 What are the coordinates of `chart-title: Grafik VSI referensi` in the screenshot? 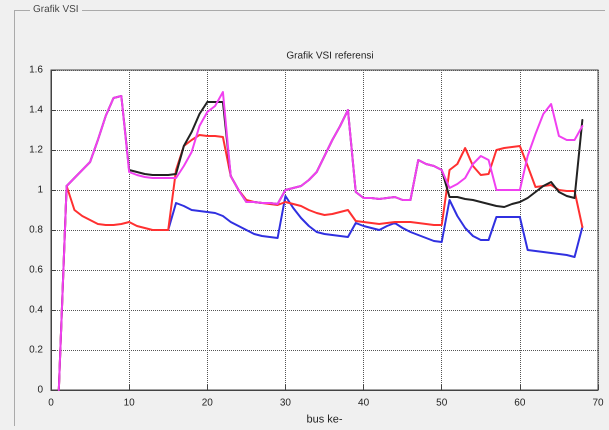 It's located at (330, 56).